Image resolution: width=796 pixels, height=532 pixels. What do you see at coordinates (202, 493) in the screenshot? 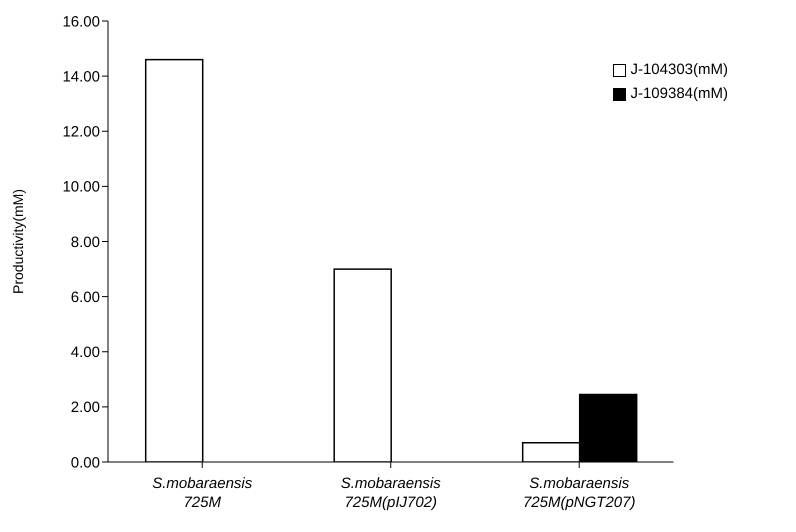
I see `x-tick-label: S.mobaraensis 725M` at bounding box center [202, 493].